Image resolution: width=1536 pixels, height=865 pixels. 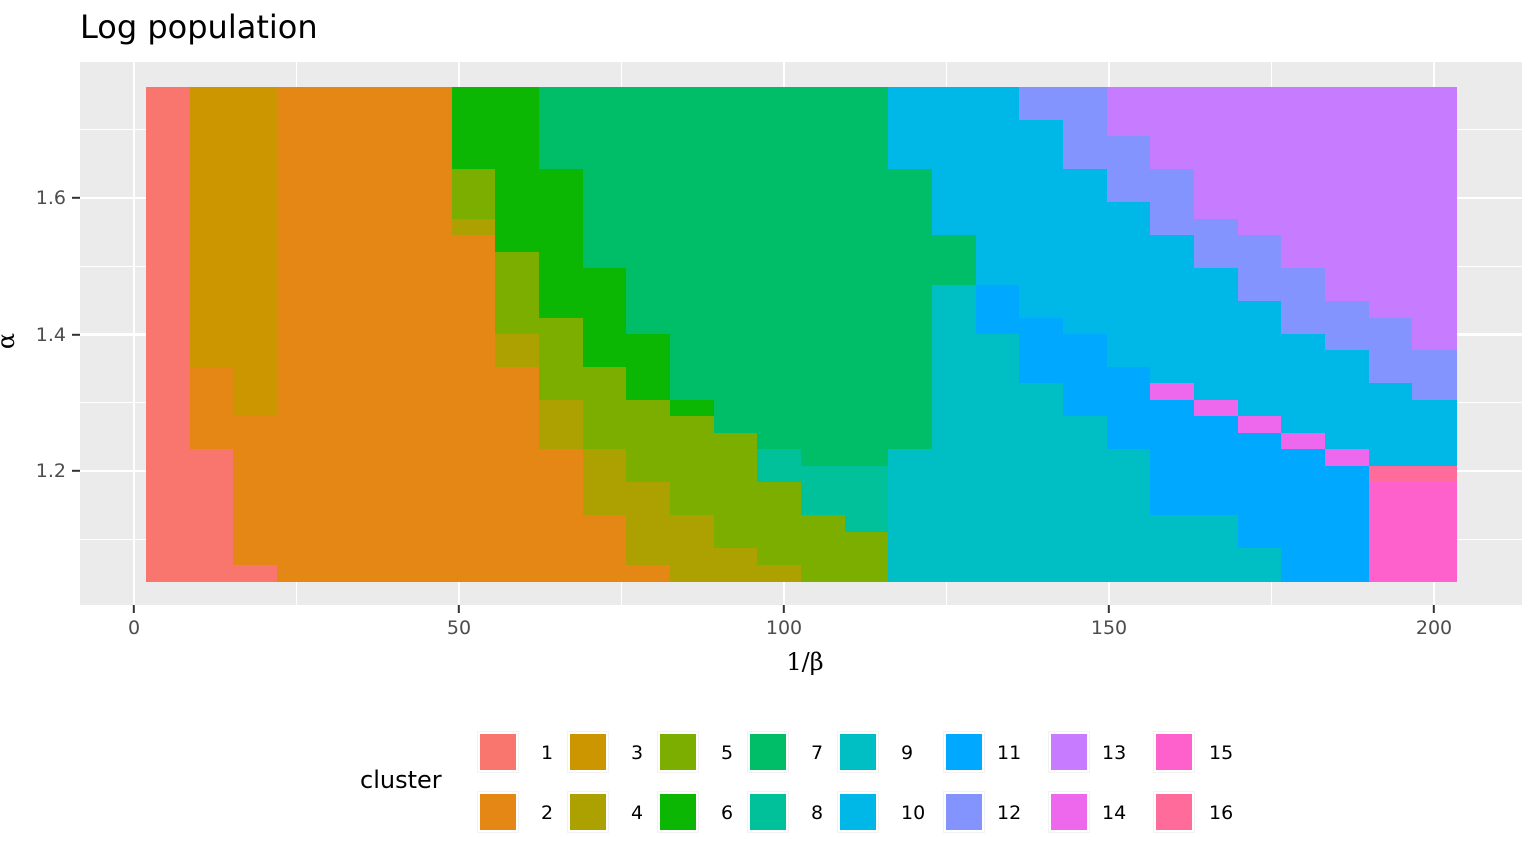 I want to click on y-axis-title: α, so click(x=10, y=341).